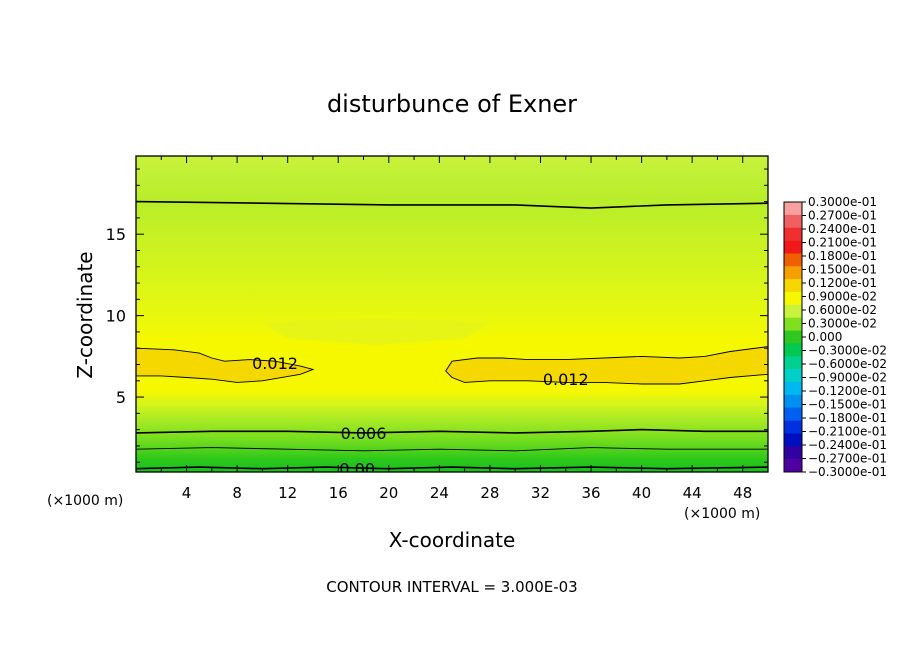  Describe the element at coordinates (847, 445) in the screenshot. I see `colorbar-label-18: −0.2400e-01` at that location.